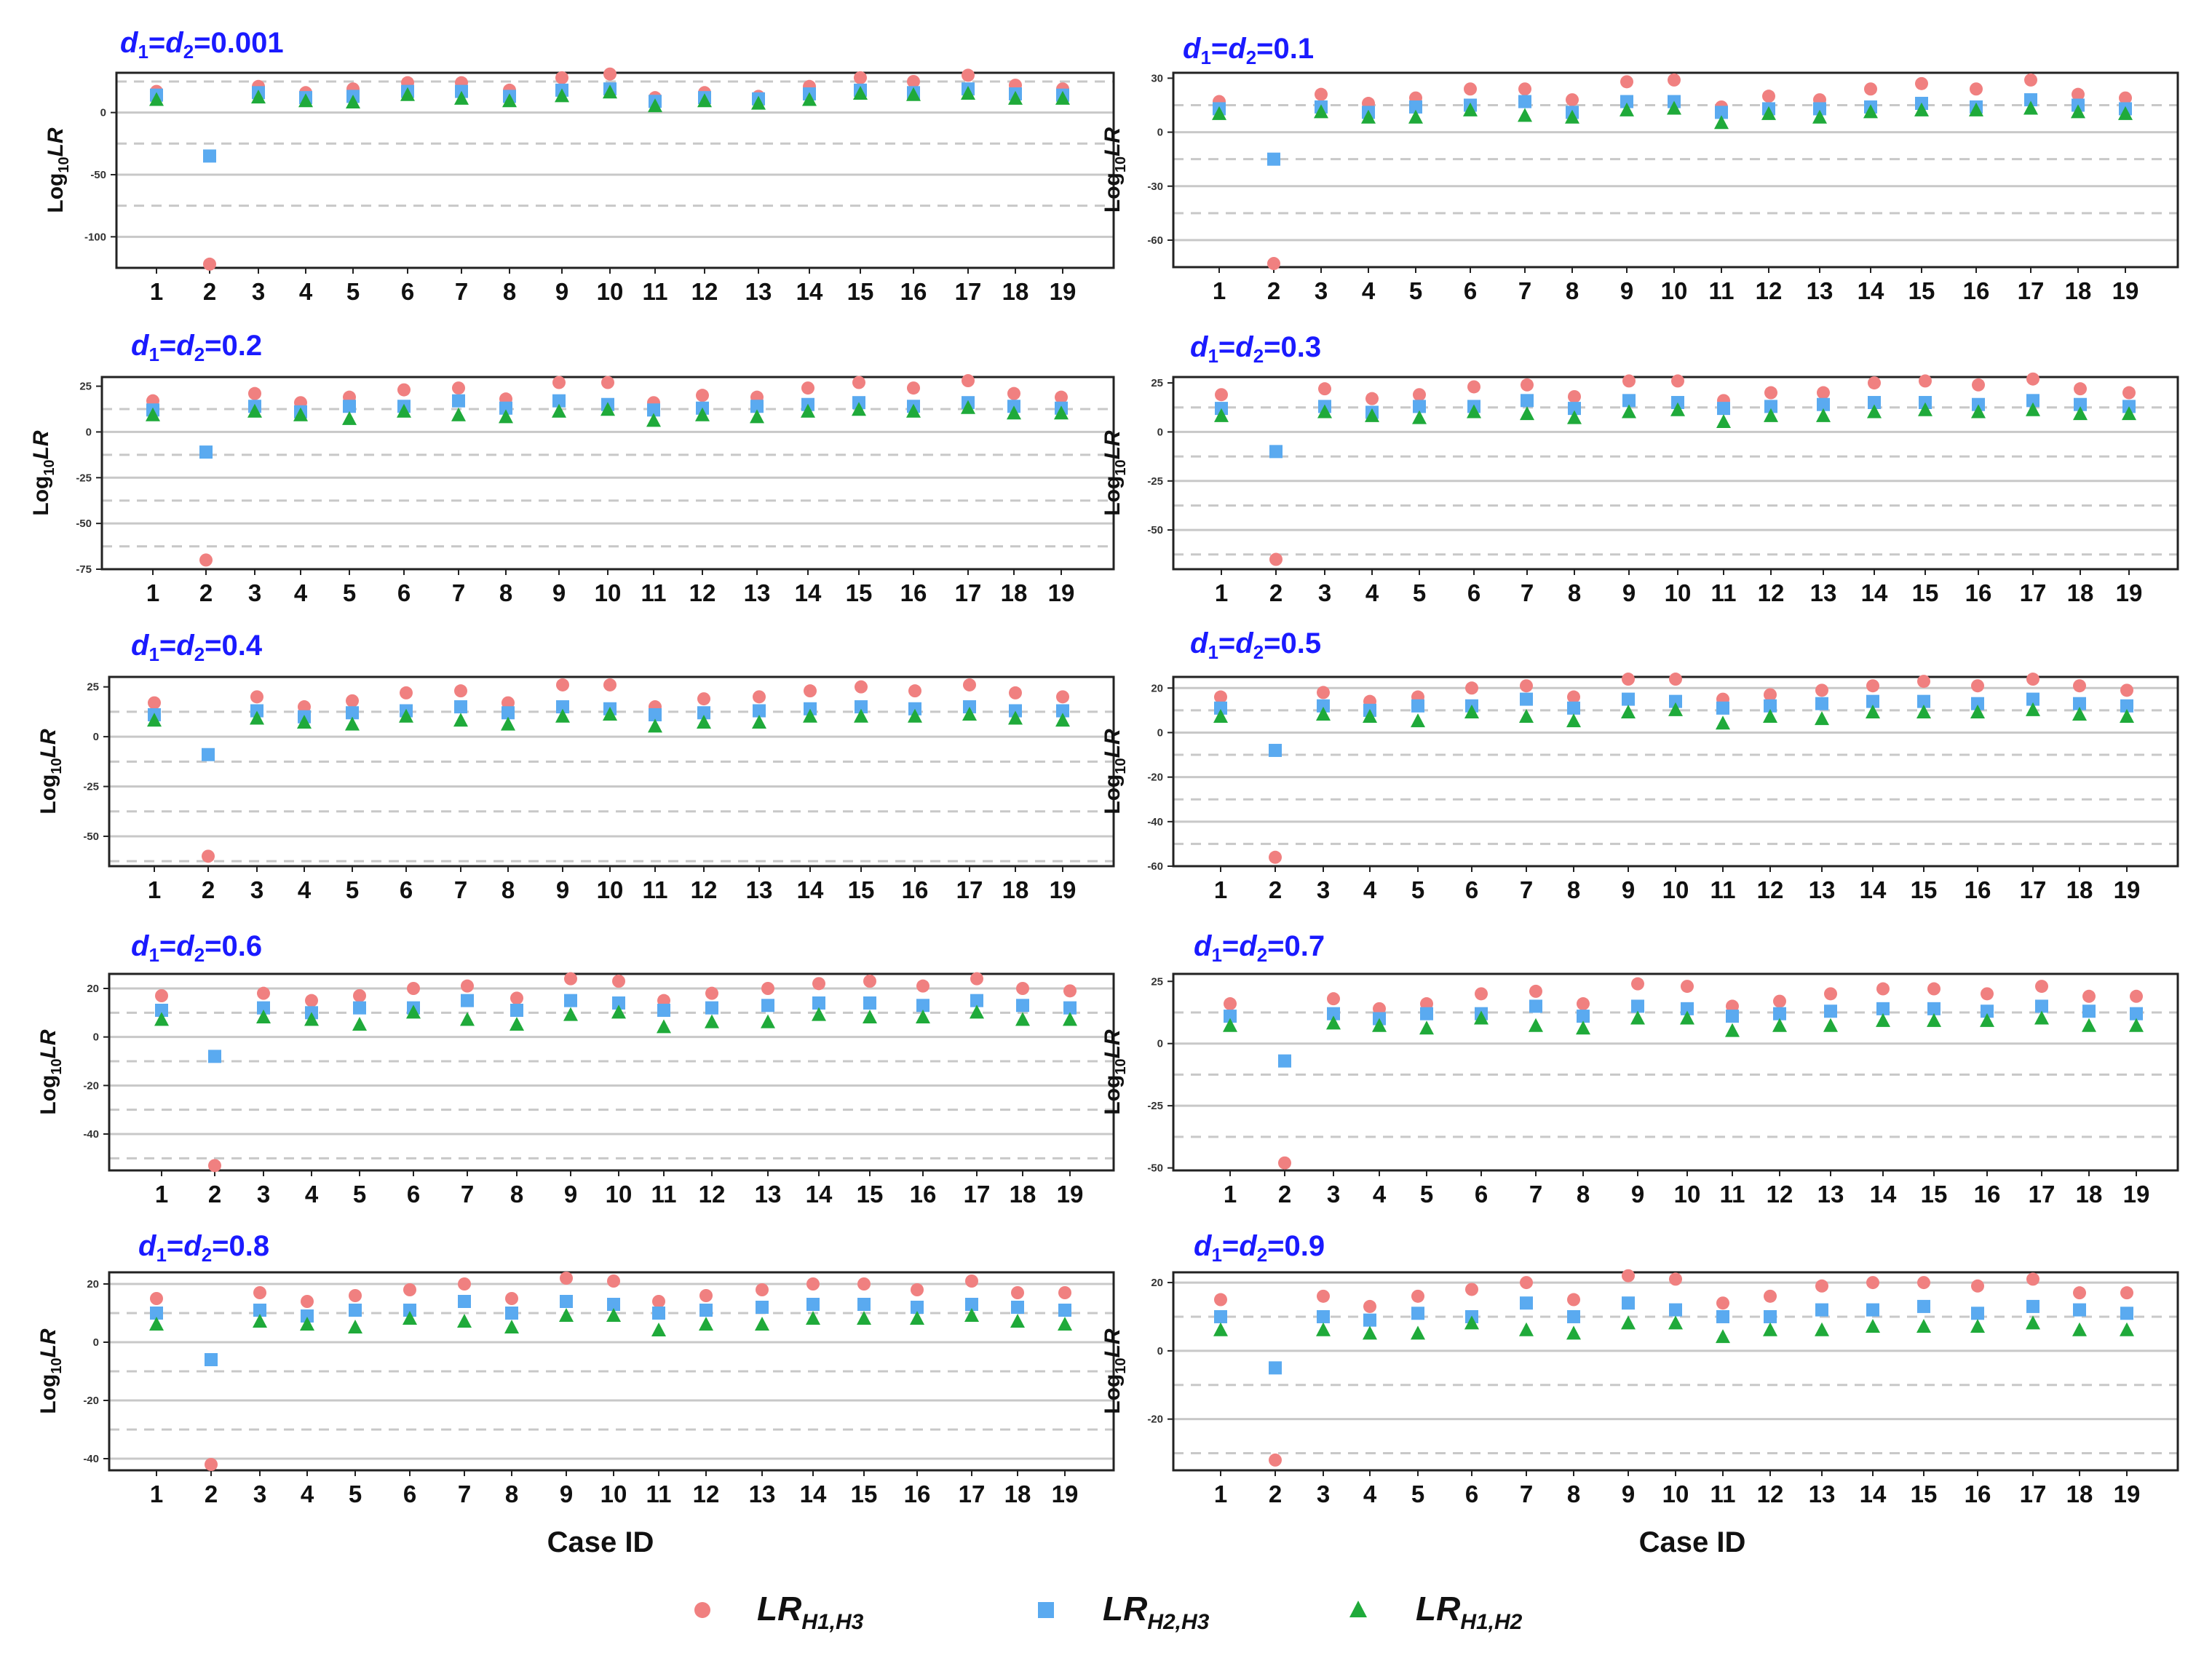 Image resolution: width=2212 pixels, height=1653 pixels. Describe the element at coordinates (610, 889) in the screenshot. I see `x-tick-label: 10` at that location.